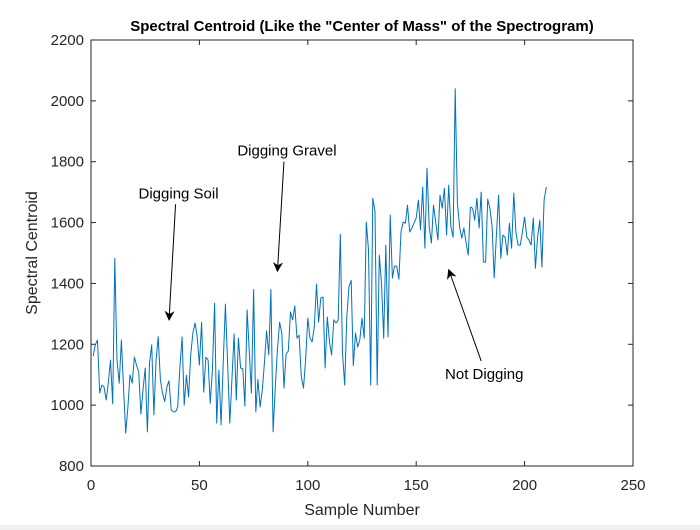 This screenshot has height=530, width=700. Describe the element at coordinates (67, 40) in the screenshot. I see `y-tick-label: 2200` at that location.